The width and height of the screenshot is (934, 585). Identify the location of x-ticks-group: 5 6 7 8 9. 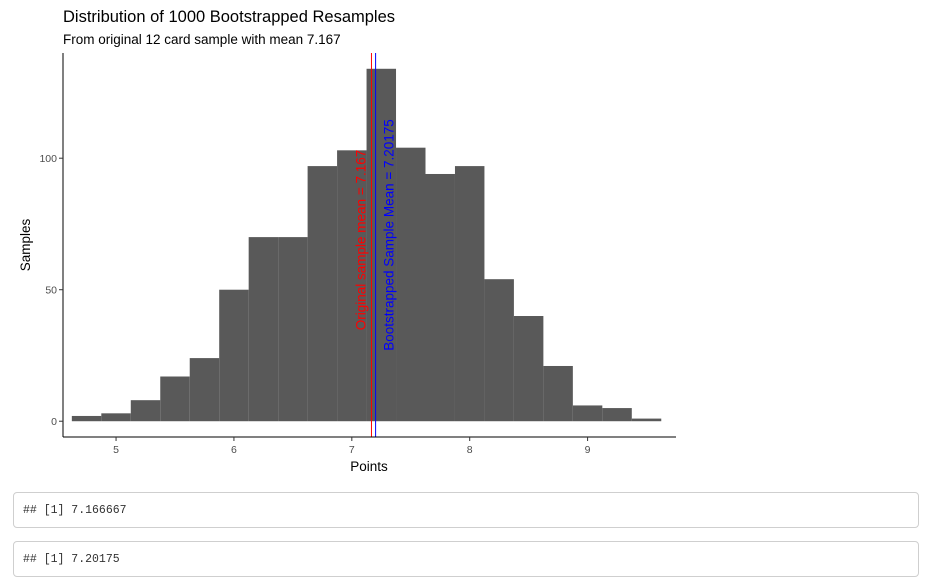
(352, 446).